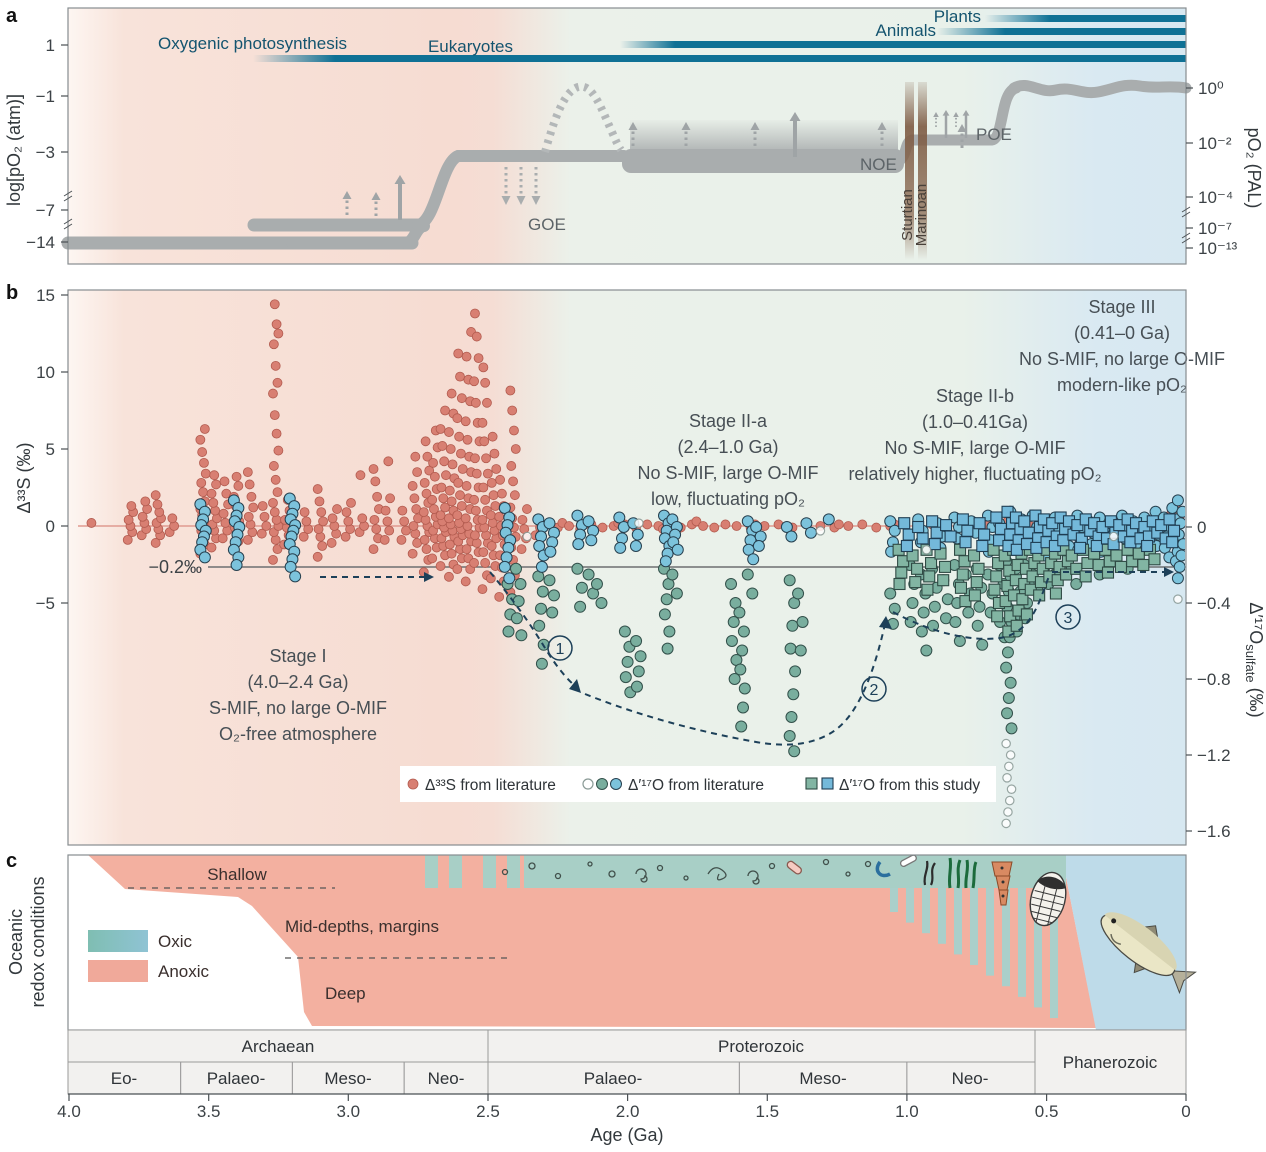 Image resolution: width=1266 pixels, height=1152 pixels. What do you see at coordinates (717, 874) in the screenshot?
I see `worm-icon` at bounding box center [717, 874].